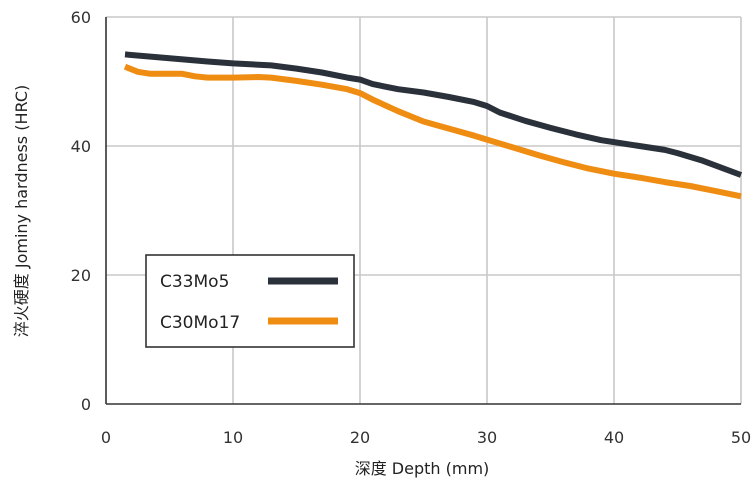 The height and width of the screenshot is (486, 755). Describe the element at coordinates (21, 211) in the screenshot. I see `y-axis-title: 淬火硬度 Jominy hardness (HRC)` at that location.